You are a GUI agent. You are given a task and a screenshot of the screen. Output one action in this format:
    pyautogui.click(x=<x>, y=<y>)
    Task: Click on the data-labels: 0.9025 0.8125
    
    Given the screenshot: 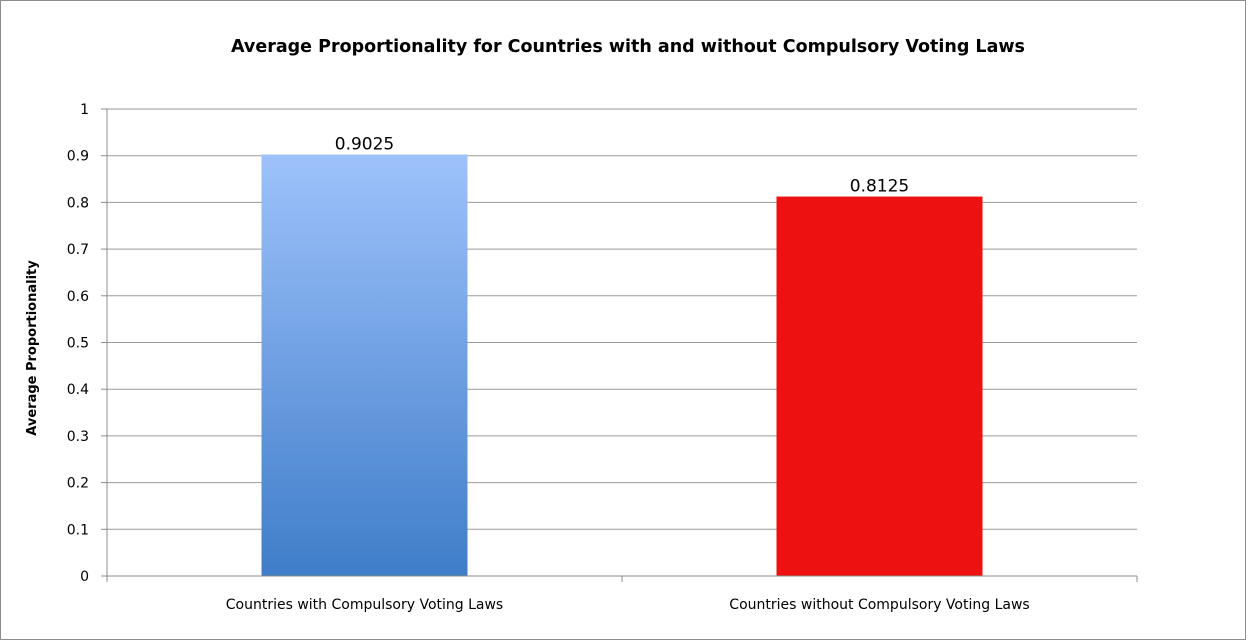 What is the action you would take?
    pyautogui.click(x=622, y=166)
    